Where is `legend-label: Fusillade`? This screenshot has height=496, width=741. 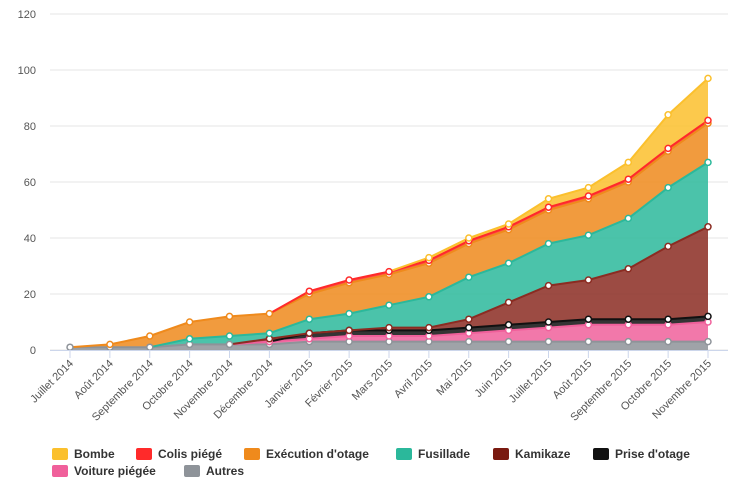 legend-label: Fusillade is located at coordinates (444, 454).